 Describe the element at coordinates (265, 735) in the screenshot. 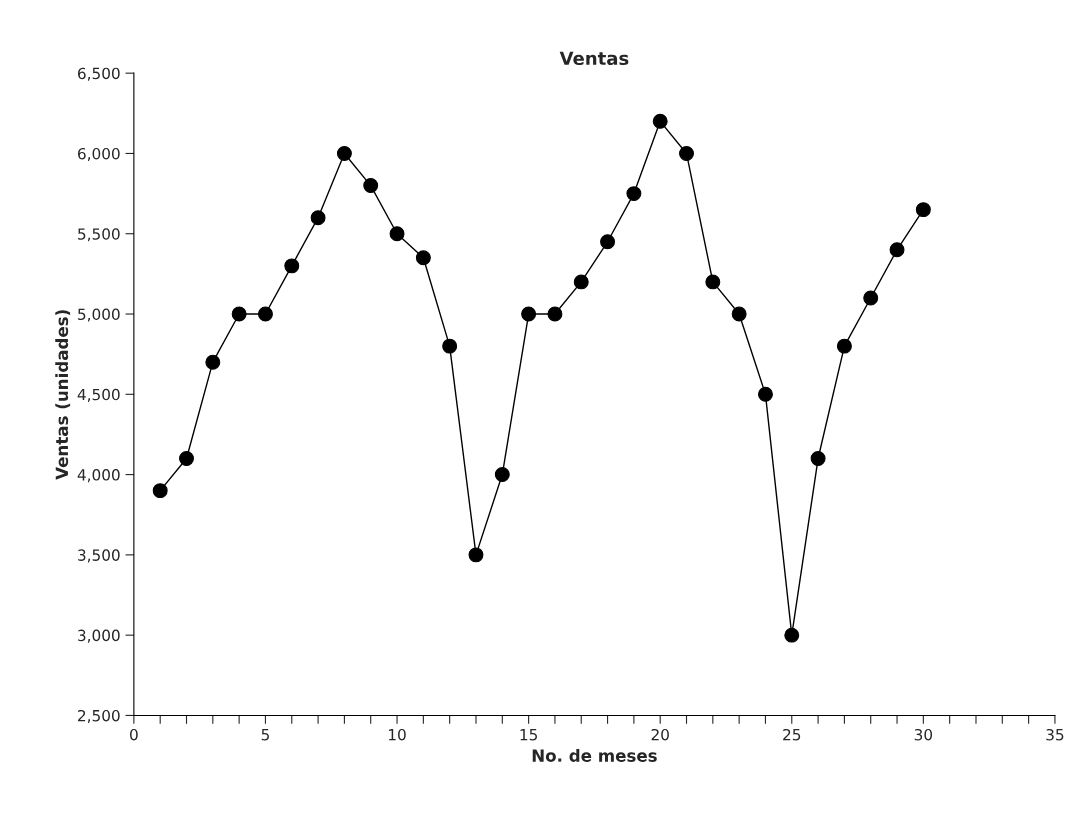

I see `x-tick-label: 5` at that location.